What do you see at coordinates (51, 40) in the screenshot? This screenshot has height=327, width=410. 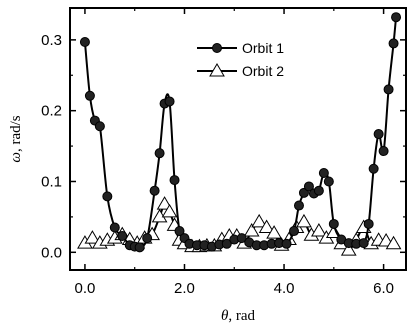 I see `y-tick-label: 0.3` at bounding box center [51, 40].